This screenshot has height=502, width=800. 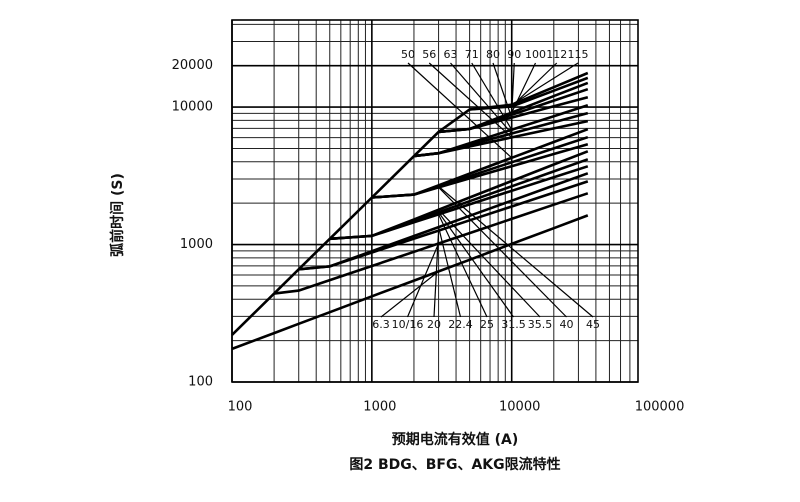 I want to click on series-label: 112, so click(x=556, y=54).